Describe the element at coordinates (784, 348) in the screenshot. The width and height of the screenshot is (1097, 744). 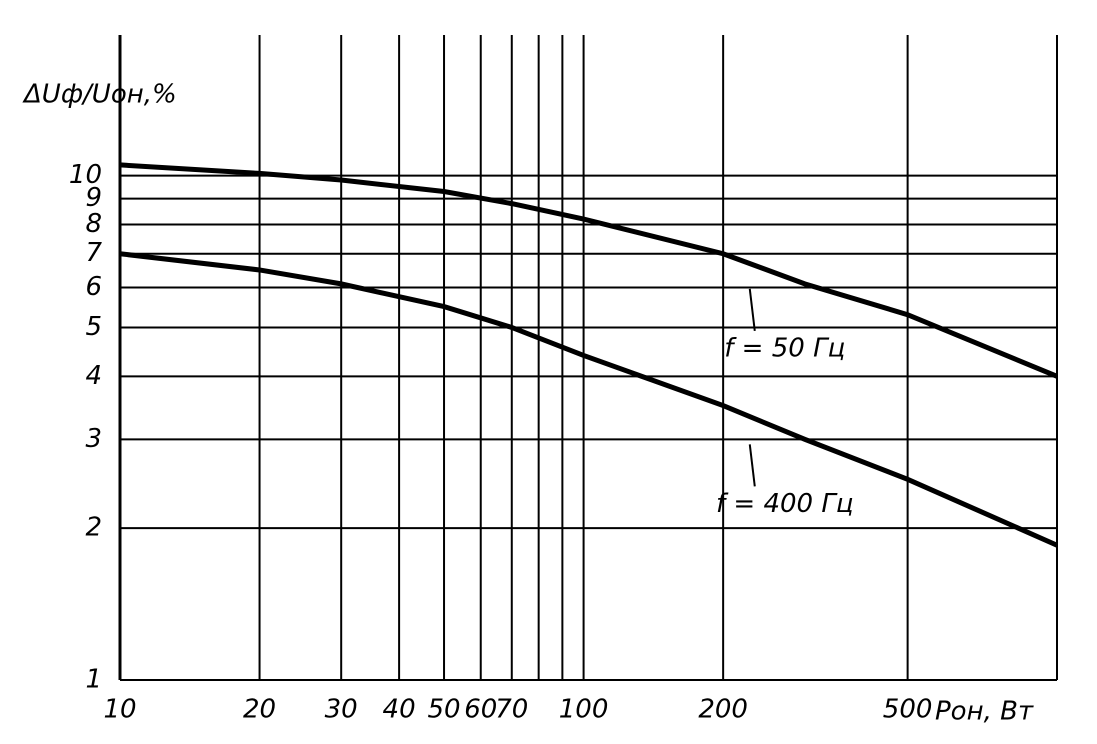
I see `legend-label: f = 50 Гц` at that location.